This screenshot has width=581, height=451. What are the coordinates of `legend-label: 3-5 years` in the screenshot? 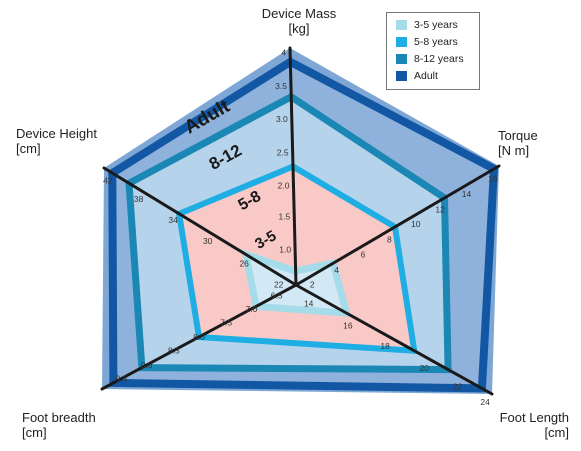 It's located at (436, 25).